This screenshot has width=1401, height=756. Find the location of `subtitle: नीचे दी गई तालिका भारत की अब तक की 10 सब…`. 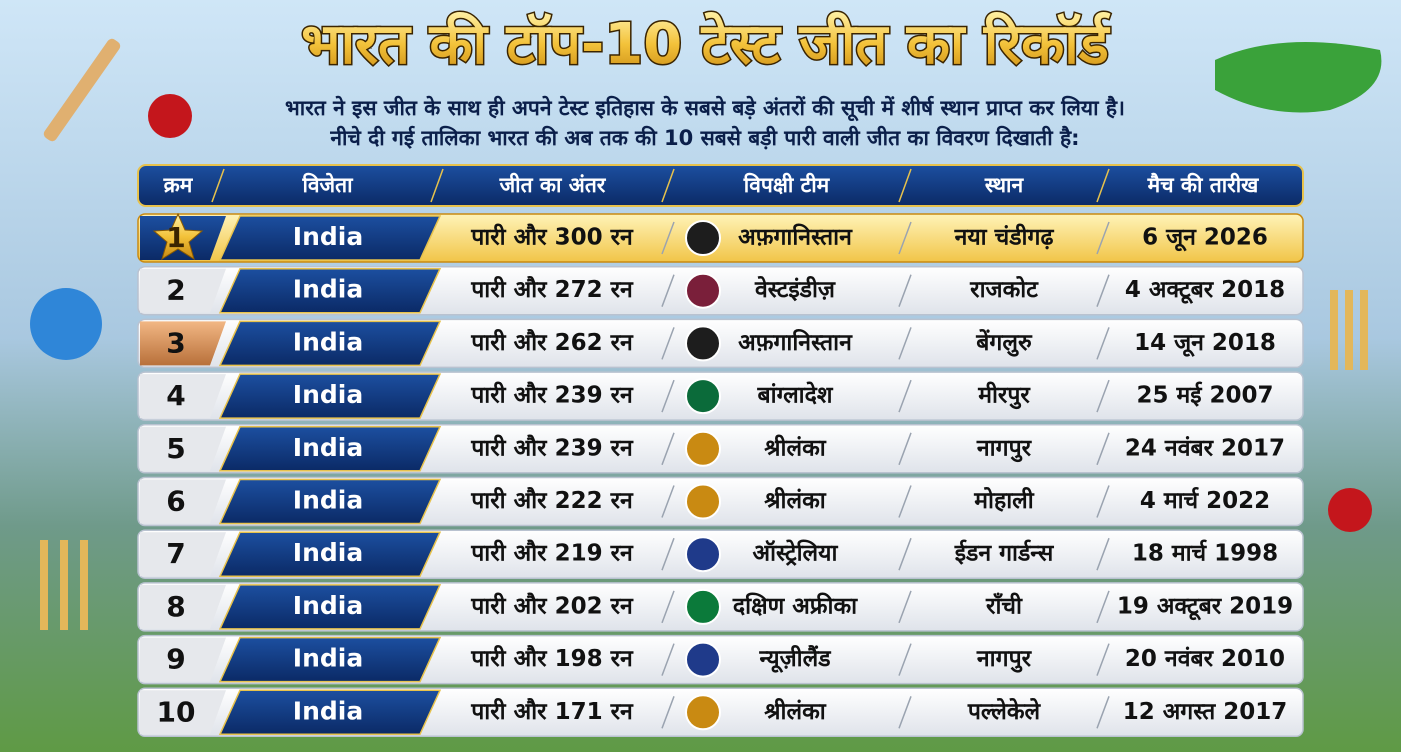

subtitle: नीचे दी गई तालिका भारत की अब तक की 10 सब… is located at coordinates (704, 137).